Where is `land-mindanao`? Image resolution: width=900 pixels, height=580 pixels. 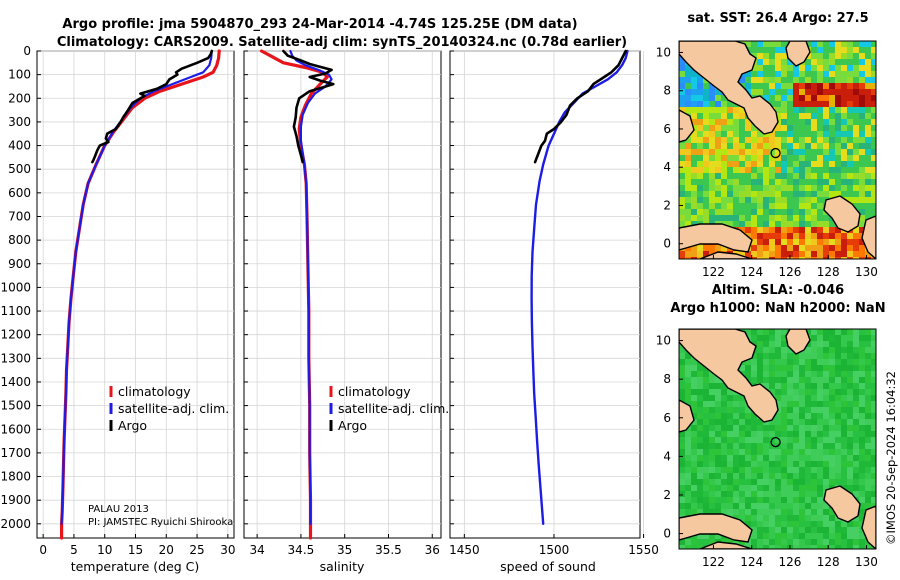 land-mindanao is located at coordinates (729, 376).